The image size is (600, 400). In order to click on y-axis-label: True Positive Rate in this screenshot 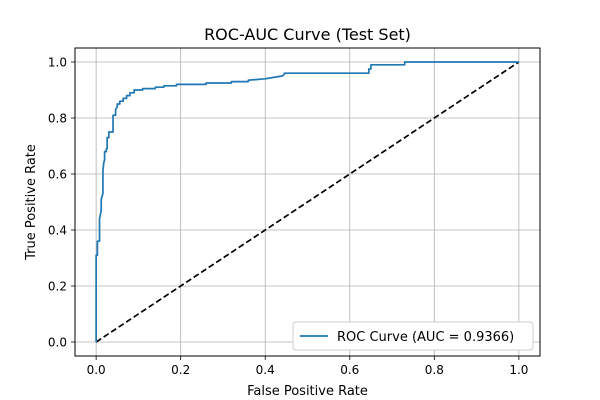, I will do `click(31, 202)`.